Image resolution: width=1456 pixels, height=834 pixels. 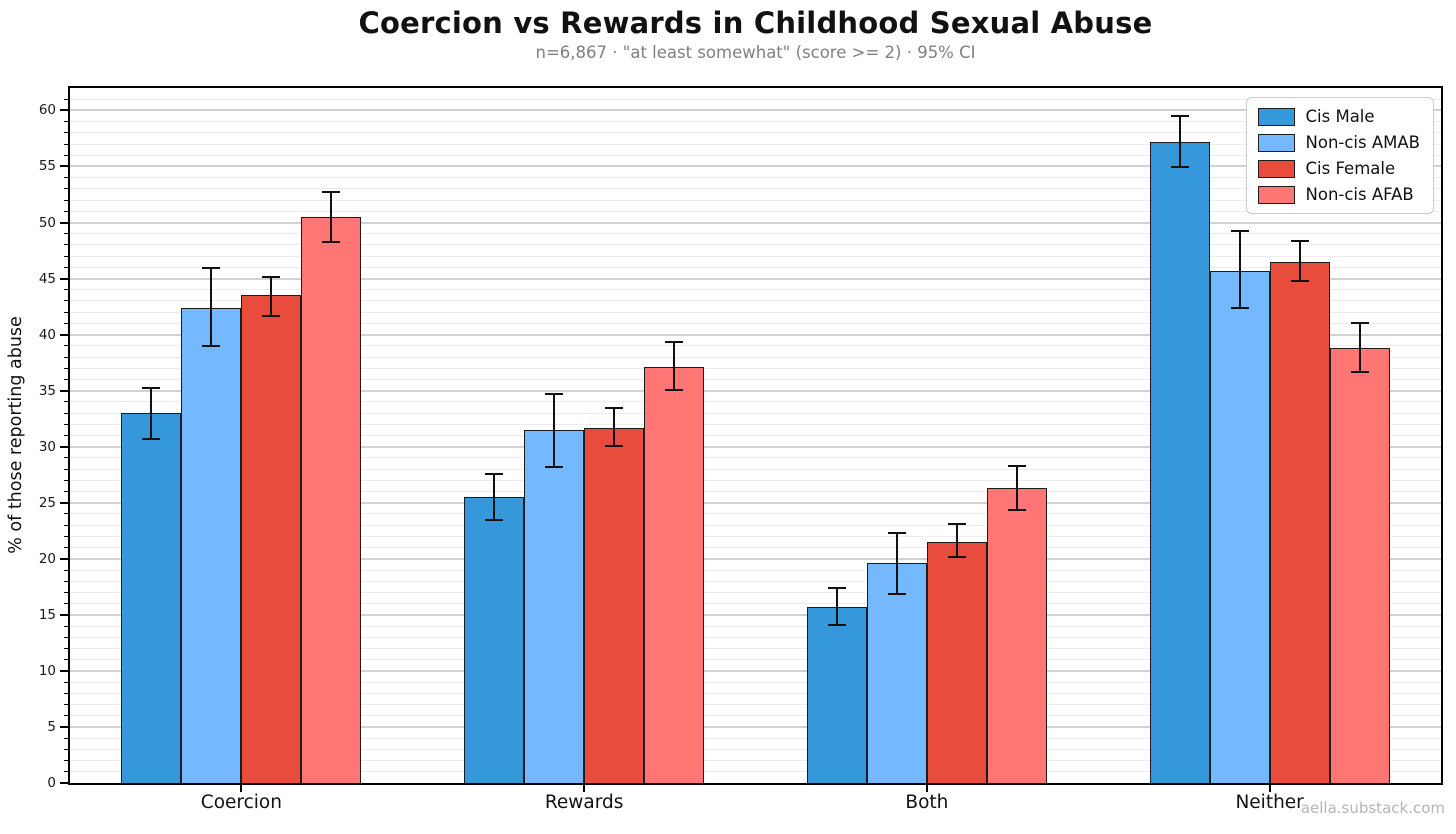 I want to click on legend-label: Cis Male, so click(x=1340, y=116).